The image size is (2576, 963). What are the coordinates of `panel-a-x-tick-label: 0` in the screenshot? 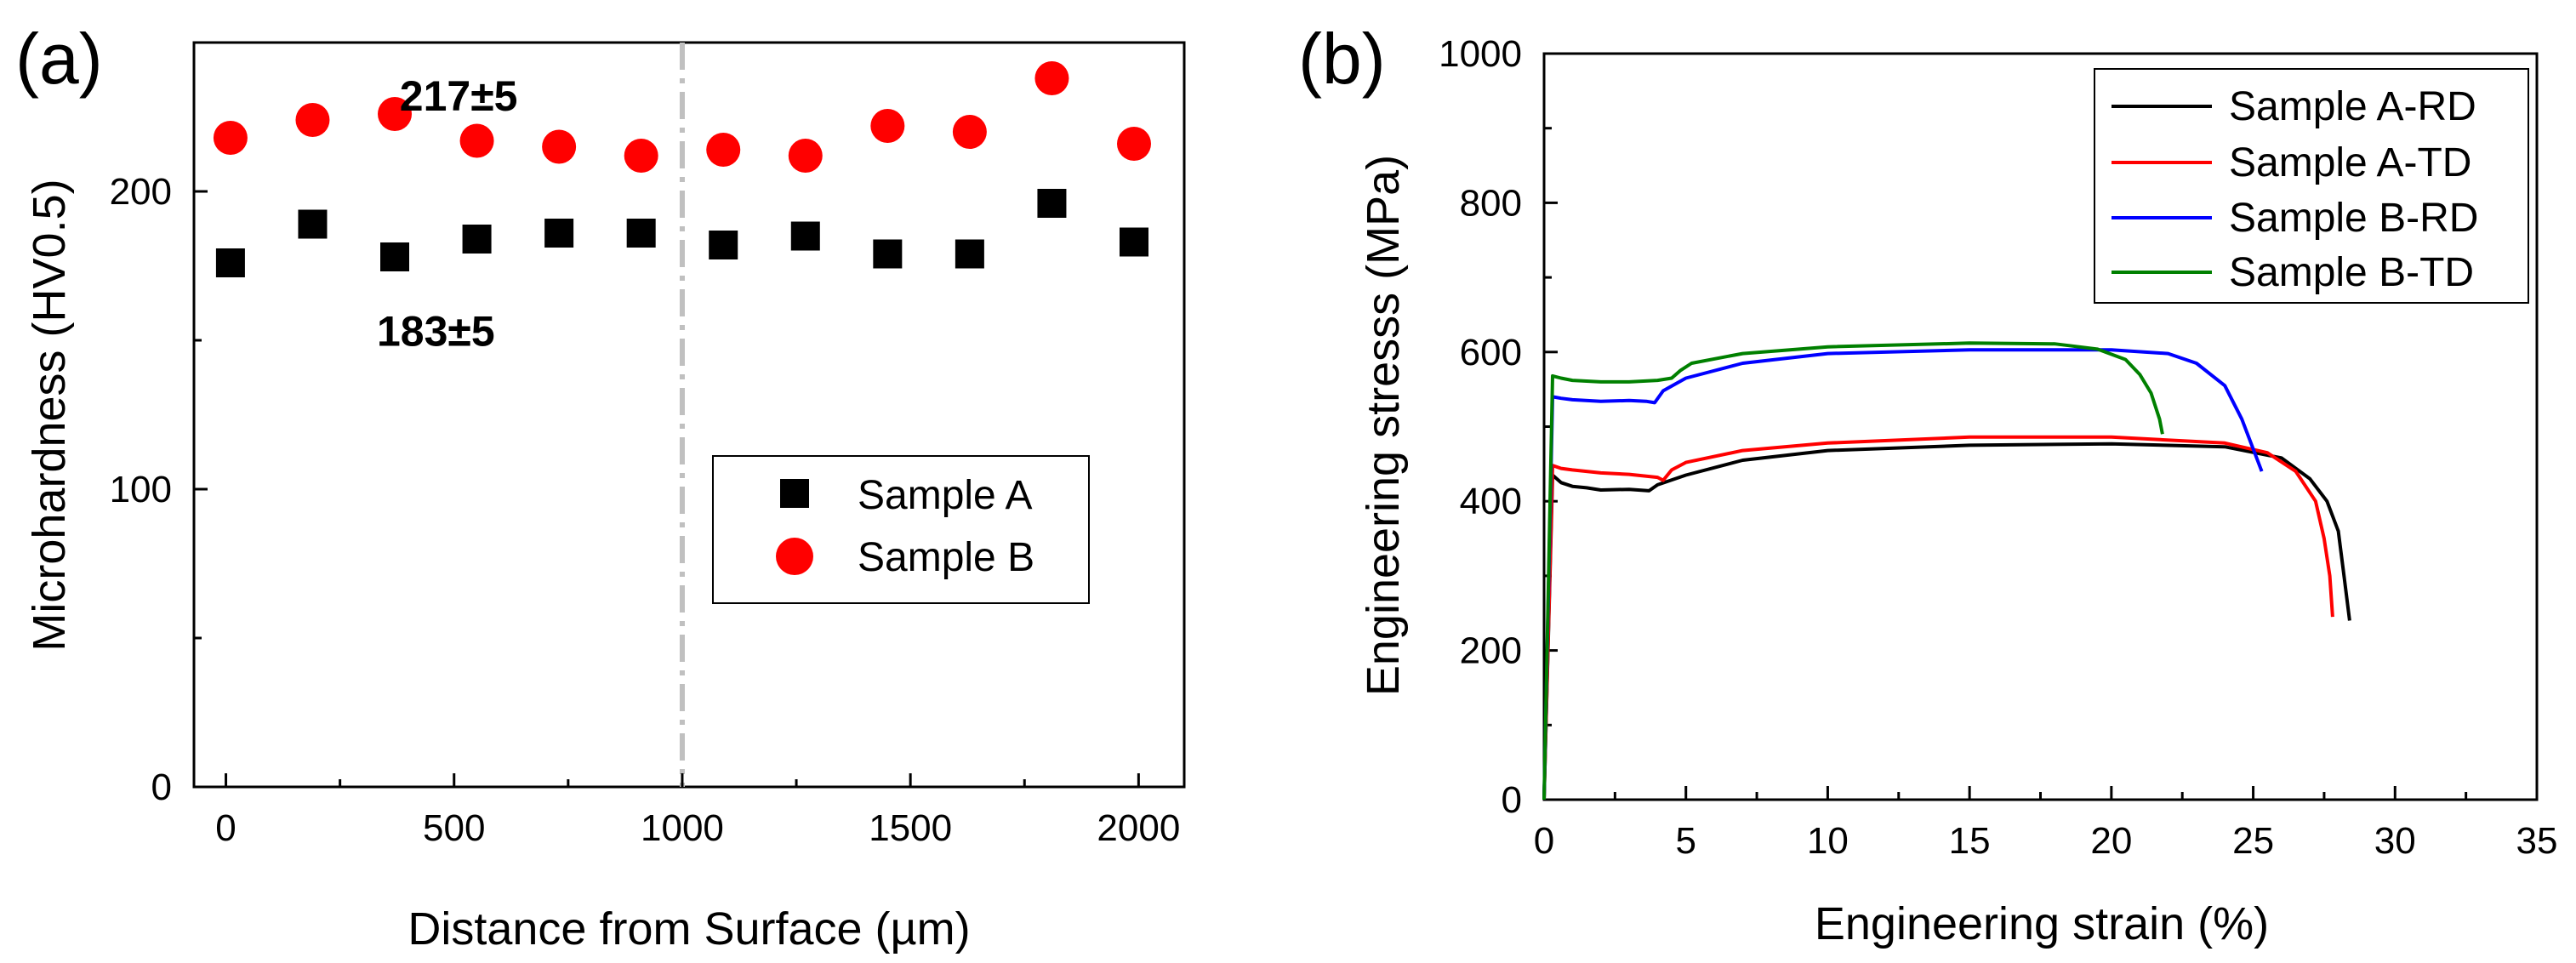 It's located at (226, 828).